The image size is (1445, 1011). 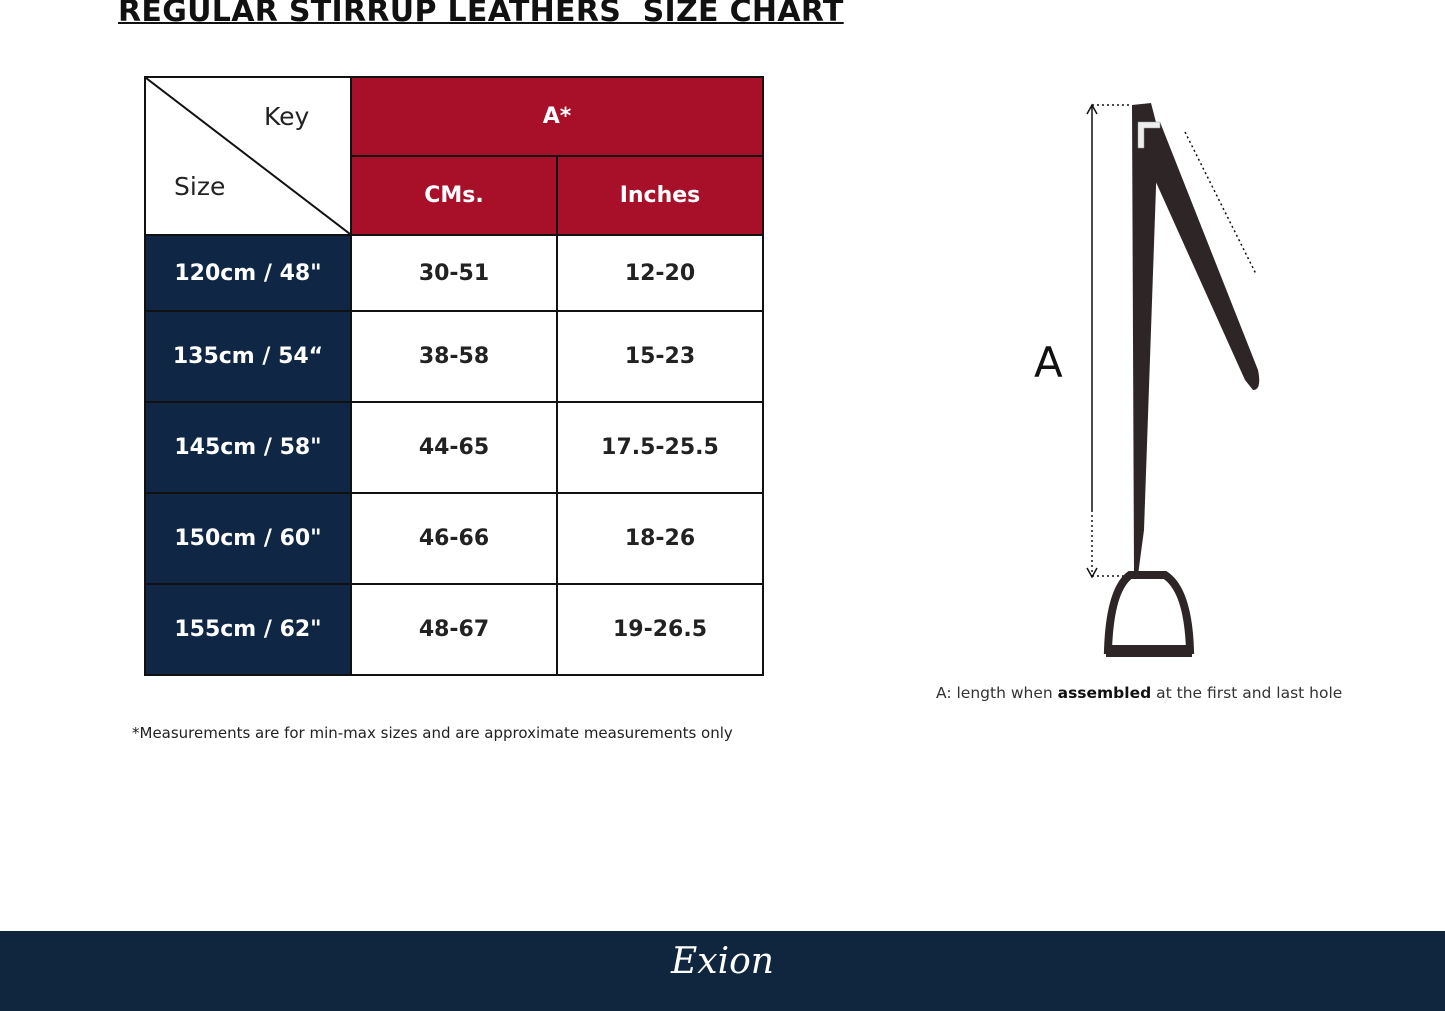 I want to click on table-row: 145cm / 58" 44-65 17.5-25.5, so click(x=454, y=447).